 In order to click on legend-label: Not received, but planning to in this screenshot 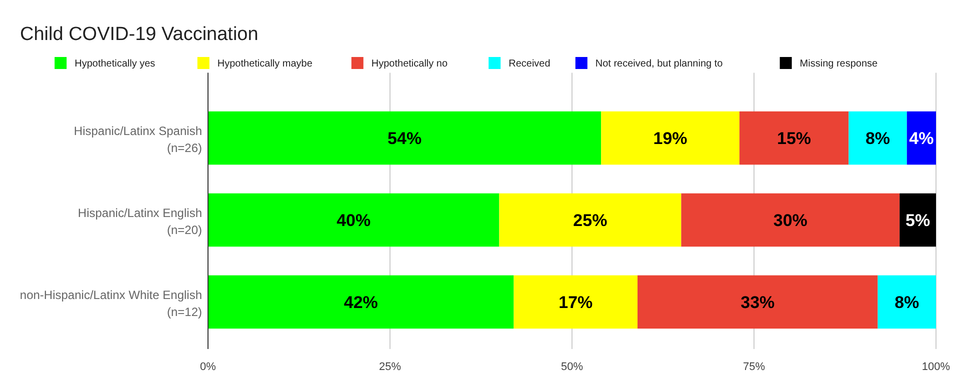, I will do `click(659, 64)`.